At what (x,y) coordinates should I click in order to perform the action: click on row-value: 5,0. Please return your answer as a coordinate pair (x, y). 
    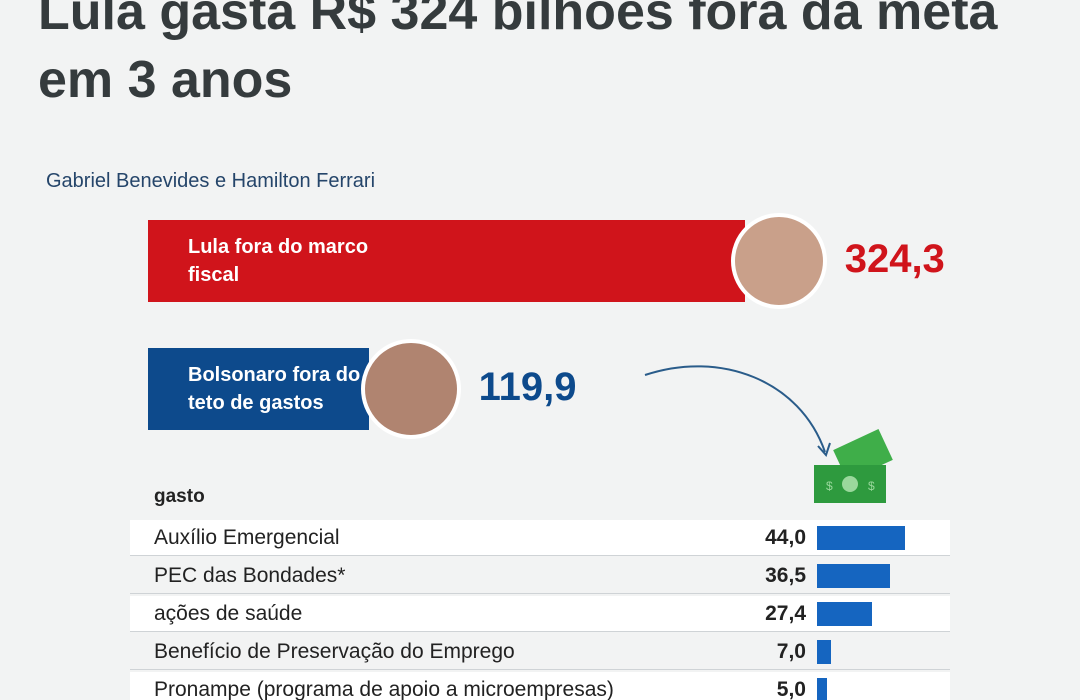
    Looking at the image, I should click on (791, 689).